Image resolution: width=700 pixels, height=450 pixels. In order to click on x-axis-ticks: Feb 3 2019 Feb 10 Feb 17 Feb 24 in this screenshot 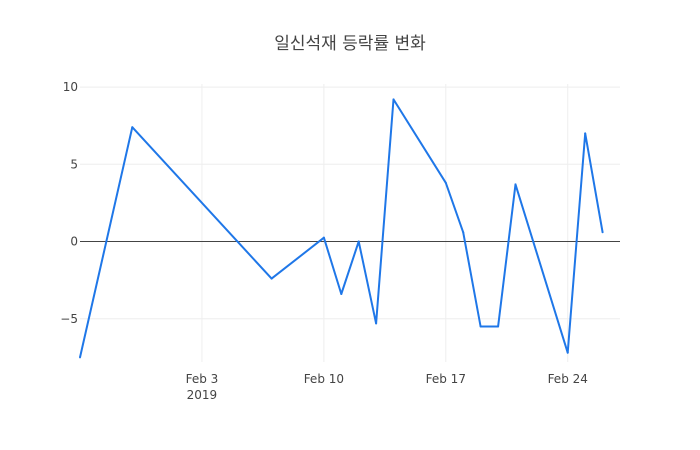, I will do `click(387, 387)`.